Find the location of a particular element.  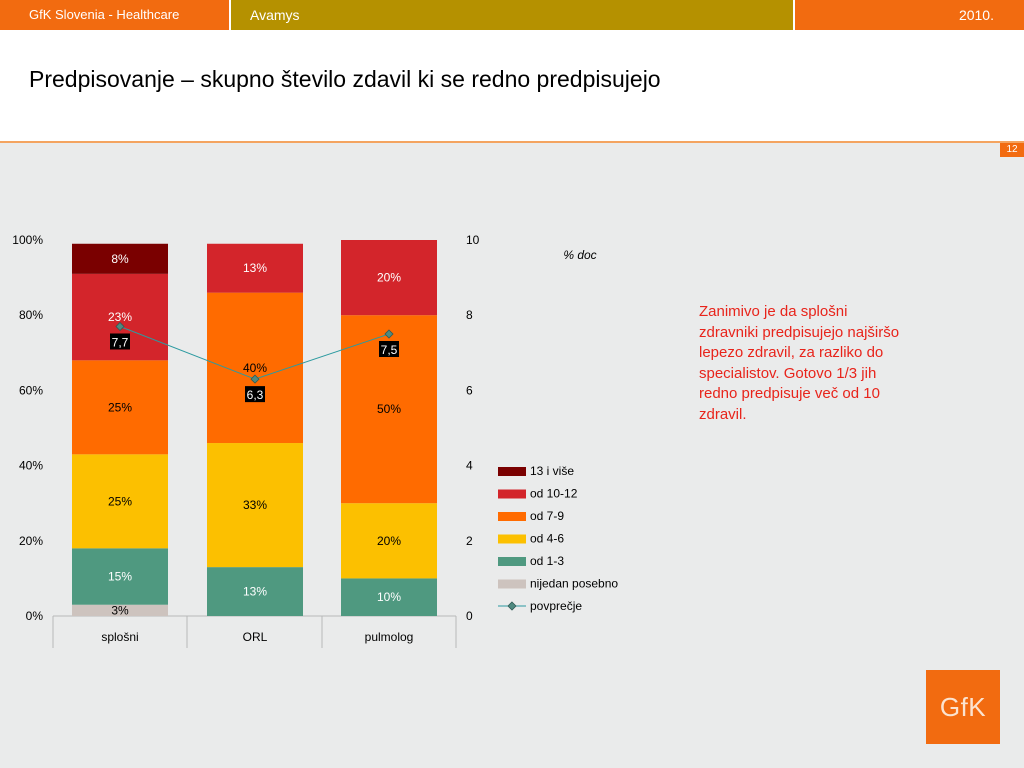

category-tick-label: ORL is located at coordinates (255, 637).